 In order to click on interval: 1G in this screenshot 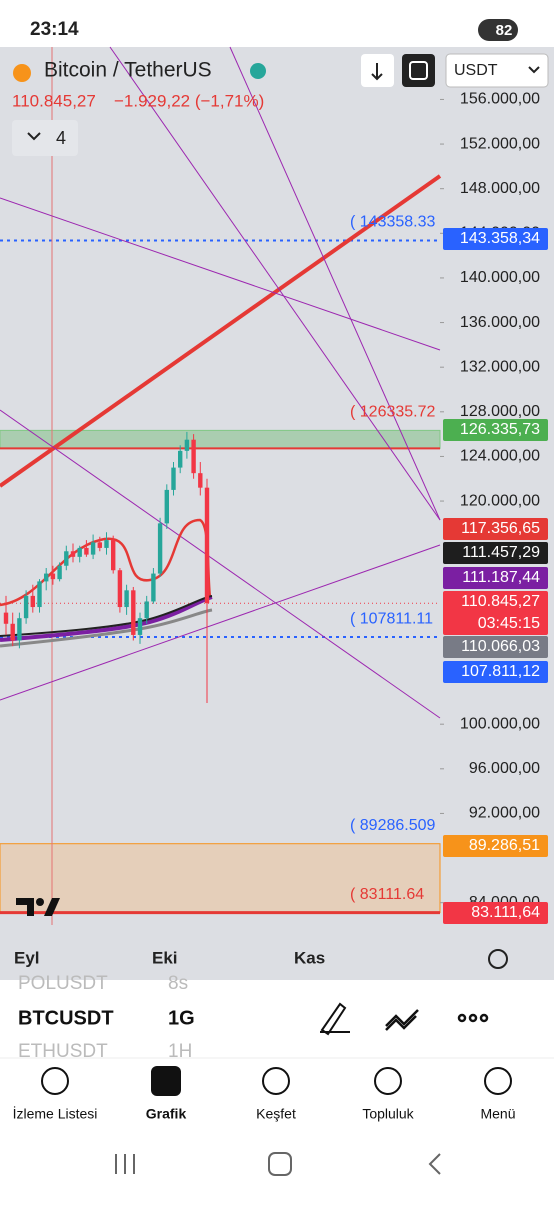, I will do `click(181, 1018)`.